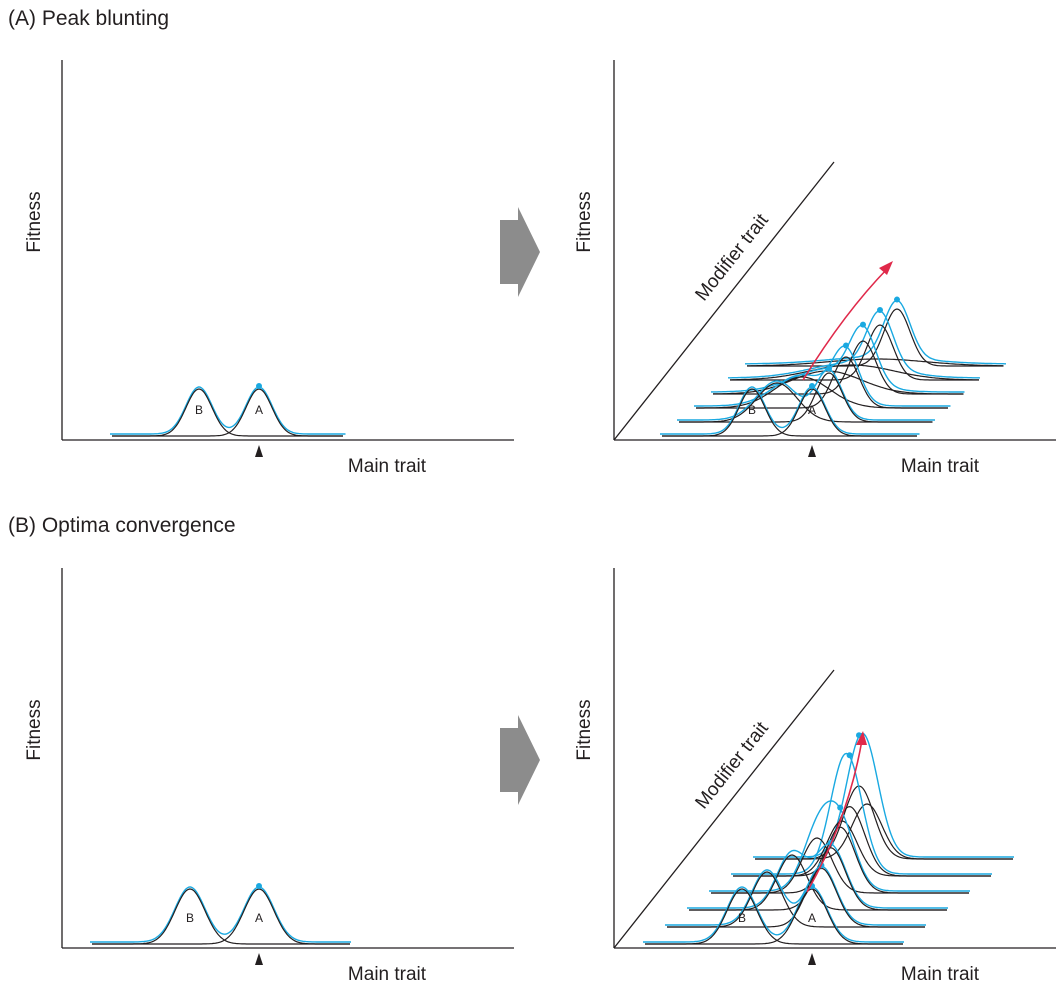 The width and height of the screenshot is (1056, 983). What do you see at coordinates (122, 525) in the screenshot?
I see `panel-b-title: (B) Optima convergence` at bounding box center [122, 525].